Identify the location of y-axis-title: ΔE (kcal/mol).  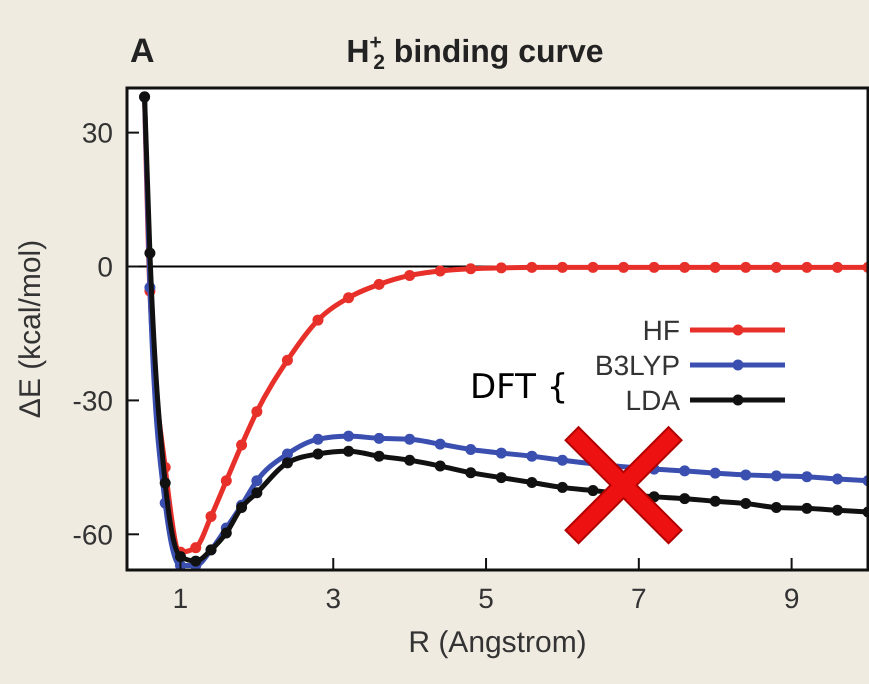
(30, 329).